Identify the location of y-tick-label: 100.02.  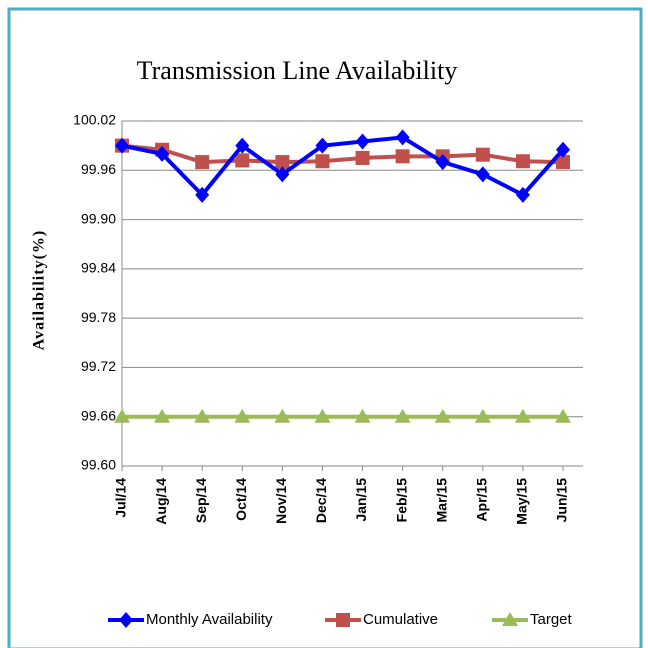
(94, 120).